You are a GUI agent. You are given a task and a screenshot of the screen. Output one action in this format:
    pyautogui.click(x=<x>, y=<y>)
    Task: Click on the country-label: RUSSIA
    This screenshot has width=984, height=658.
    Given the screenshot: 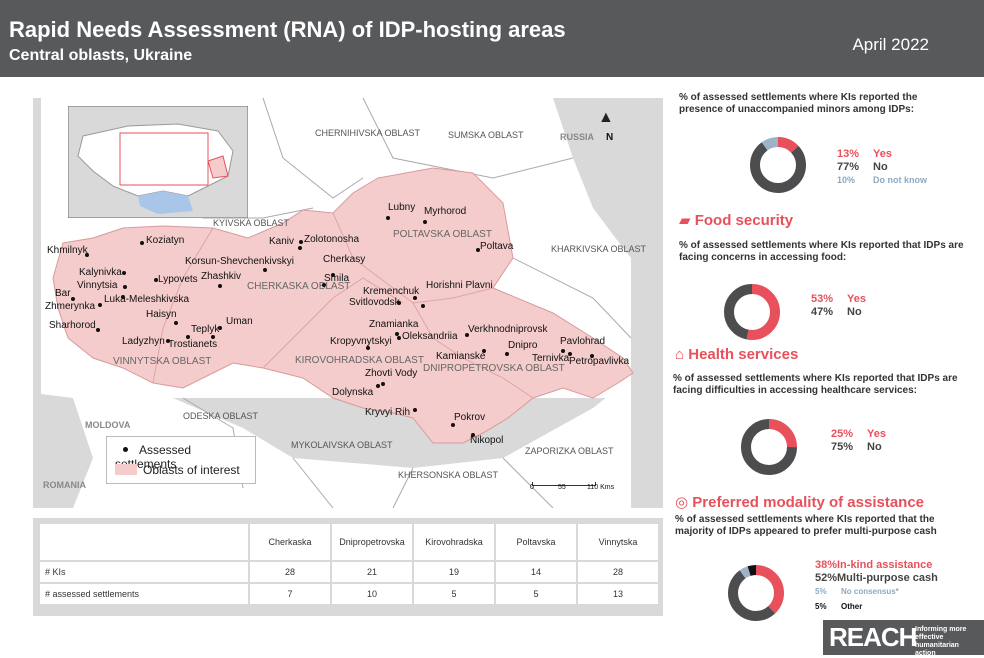 What is the action you would take?
    pyautogui.click(x=577, y=137)
    